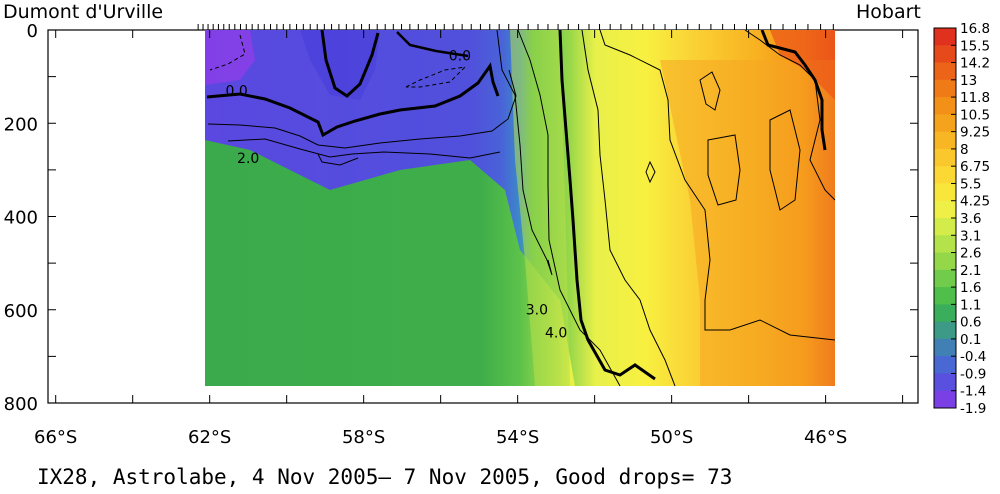 The width and height of the screenshot is (1000, 494). Describe the element at coordinates (517, 437) in the screenshot. I see `x-tick-label: 54°S` at that location.